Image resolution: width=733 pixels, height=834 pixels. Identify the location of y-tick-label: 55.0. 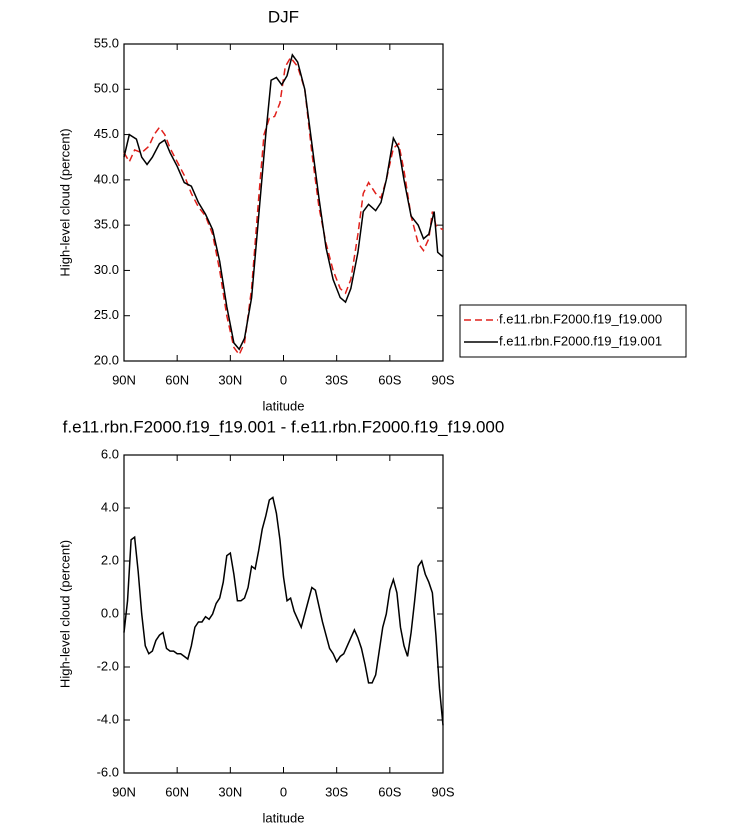
(106, 42).